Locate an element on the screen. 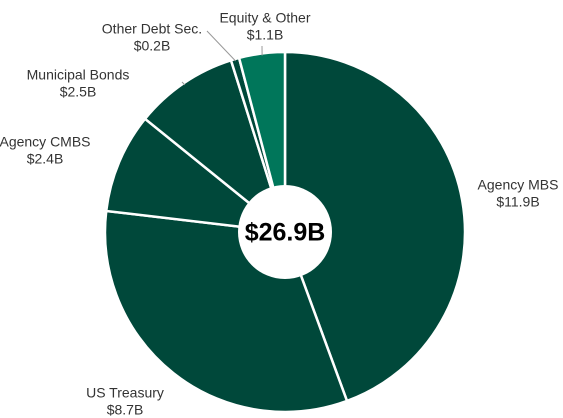 The width and height of the screenshot is (563, 418). slice is located at coordinates (197, 175).